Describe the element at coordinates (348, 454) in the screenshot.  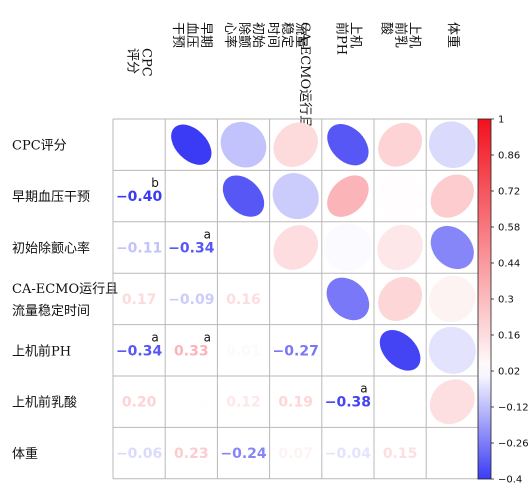
I see `coefficient-6-4: −0.04` at that location.